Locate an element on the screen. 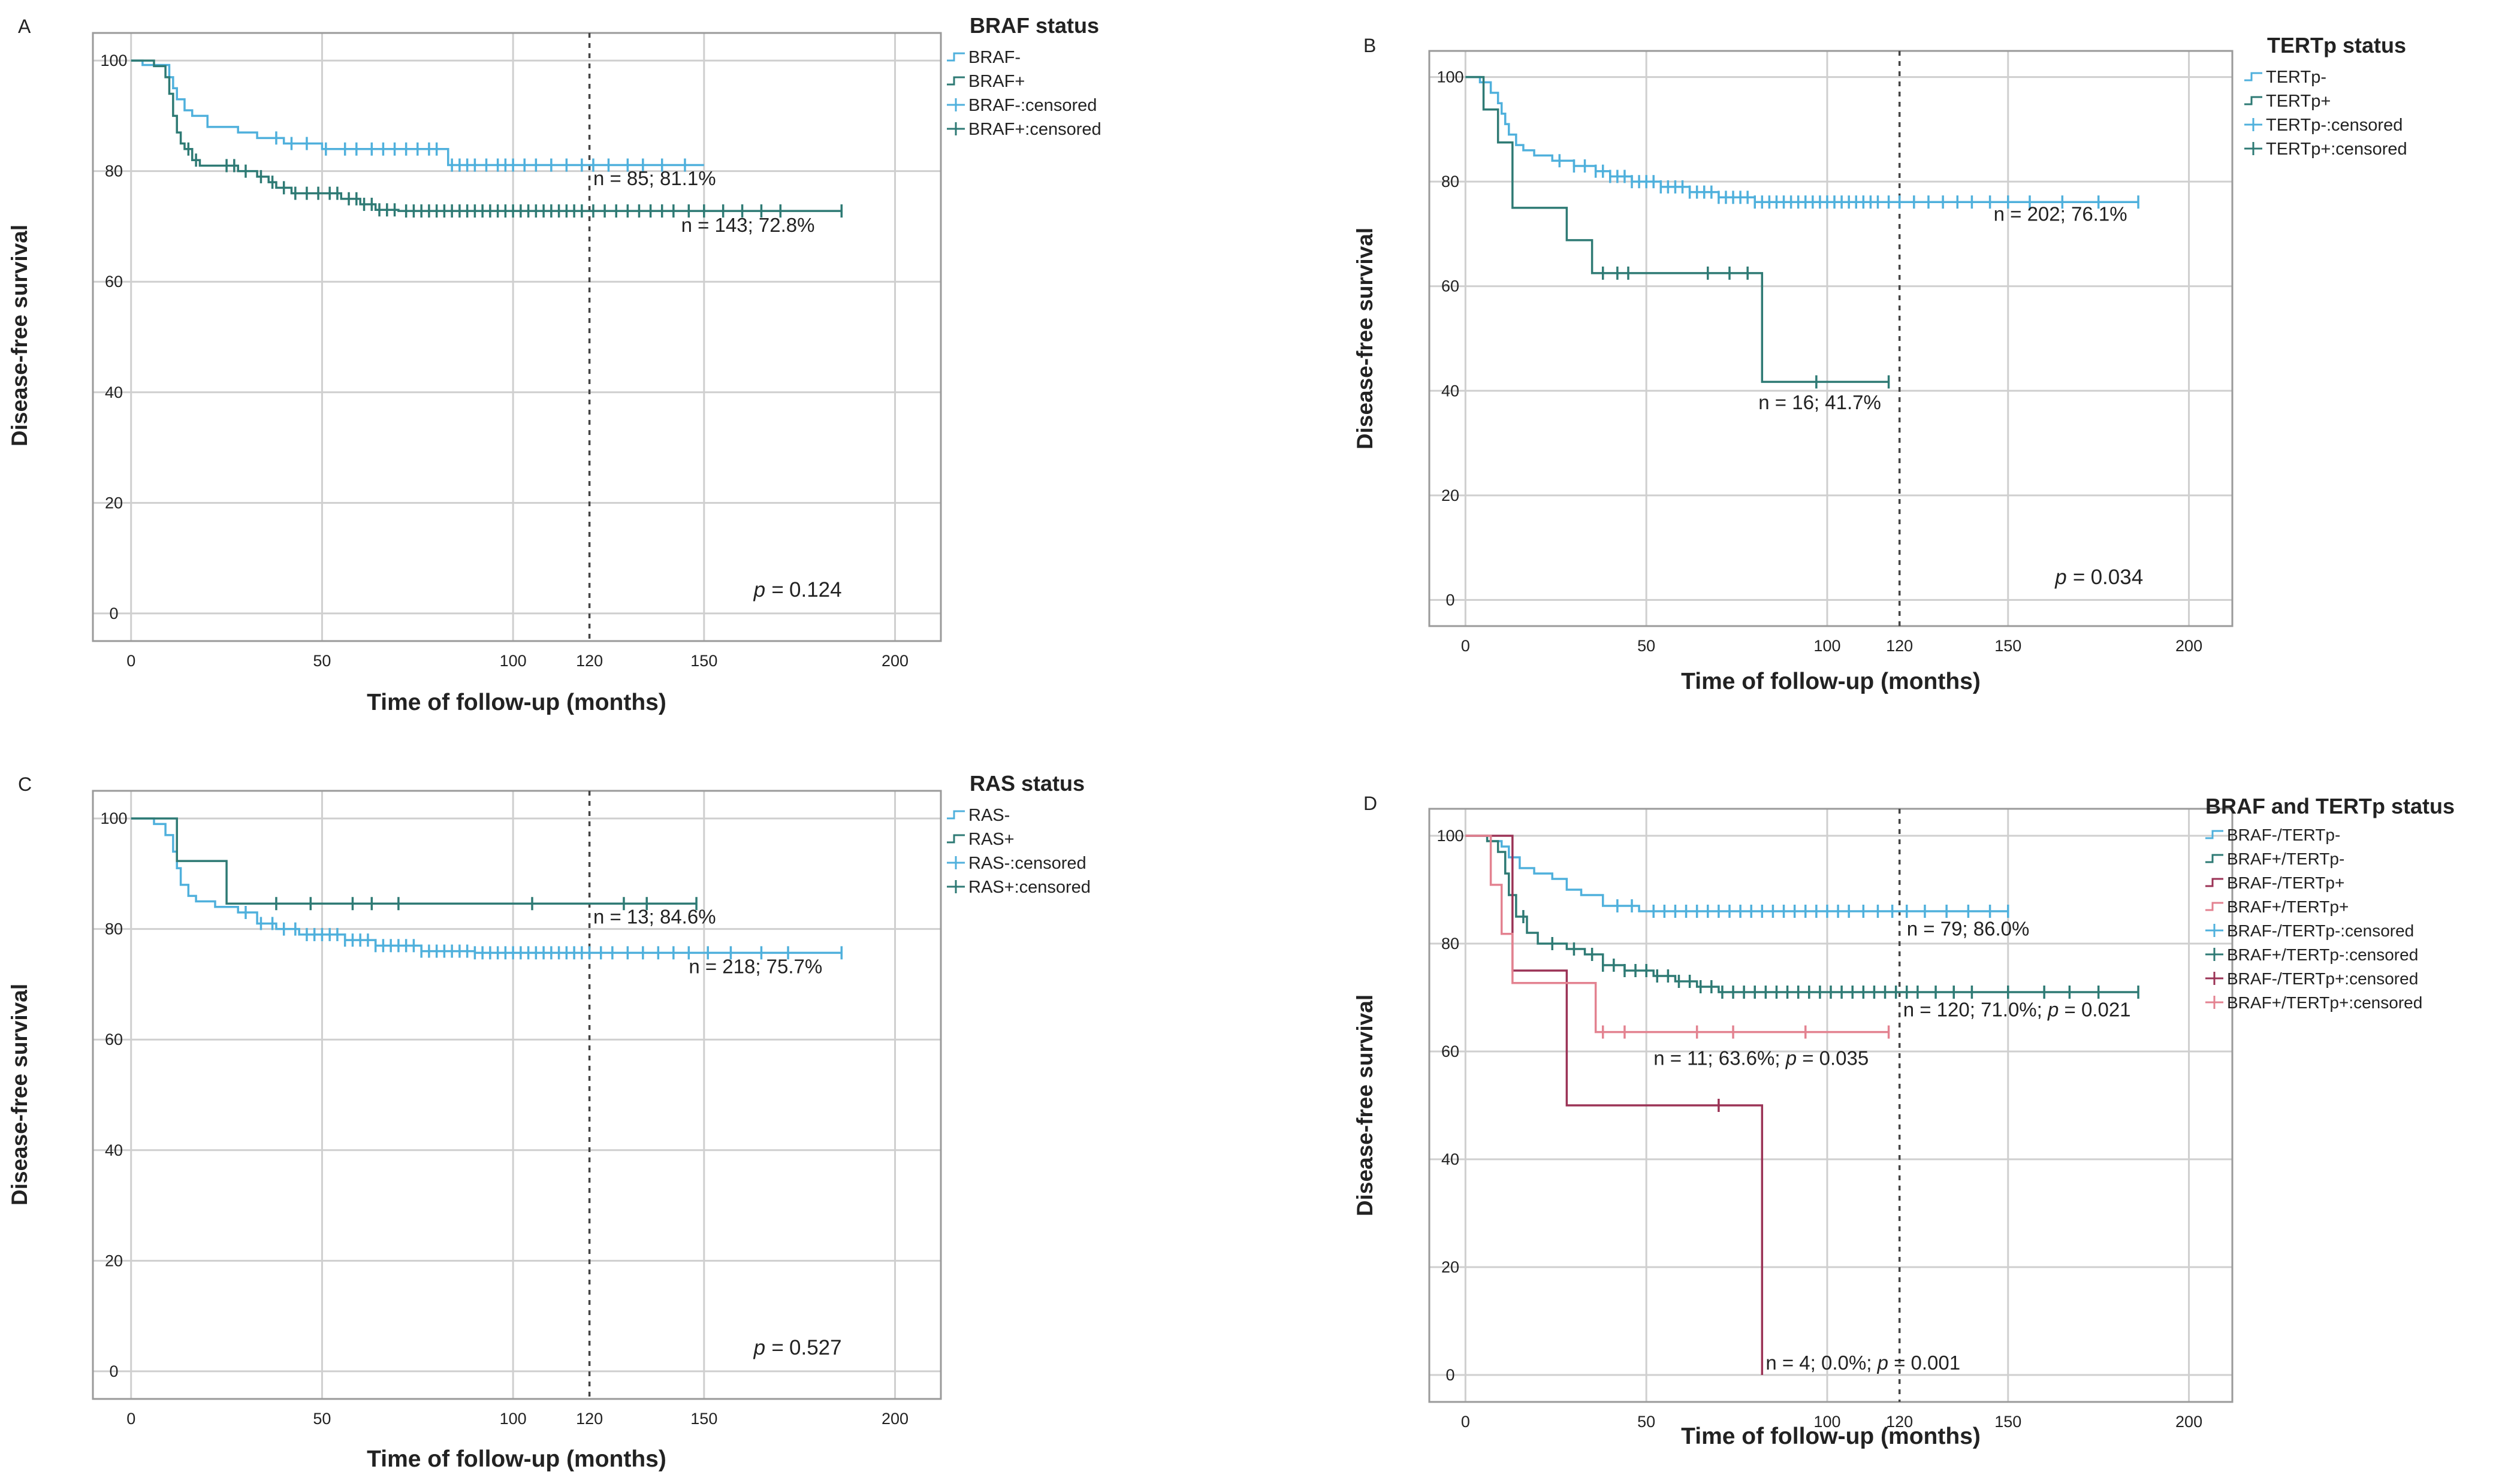 Image resolution: width=2502 pixels, height=1484 pixels. legend-entry: RAS+ is located at coordinates (992, 839).